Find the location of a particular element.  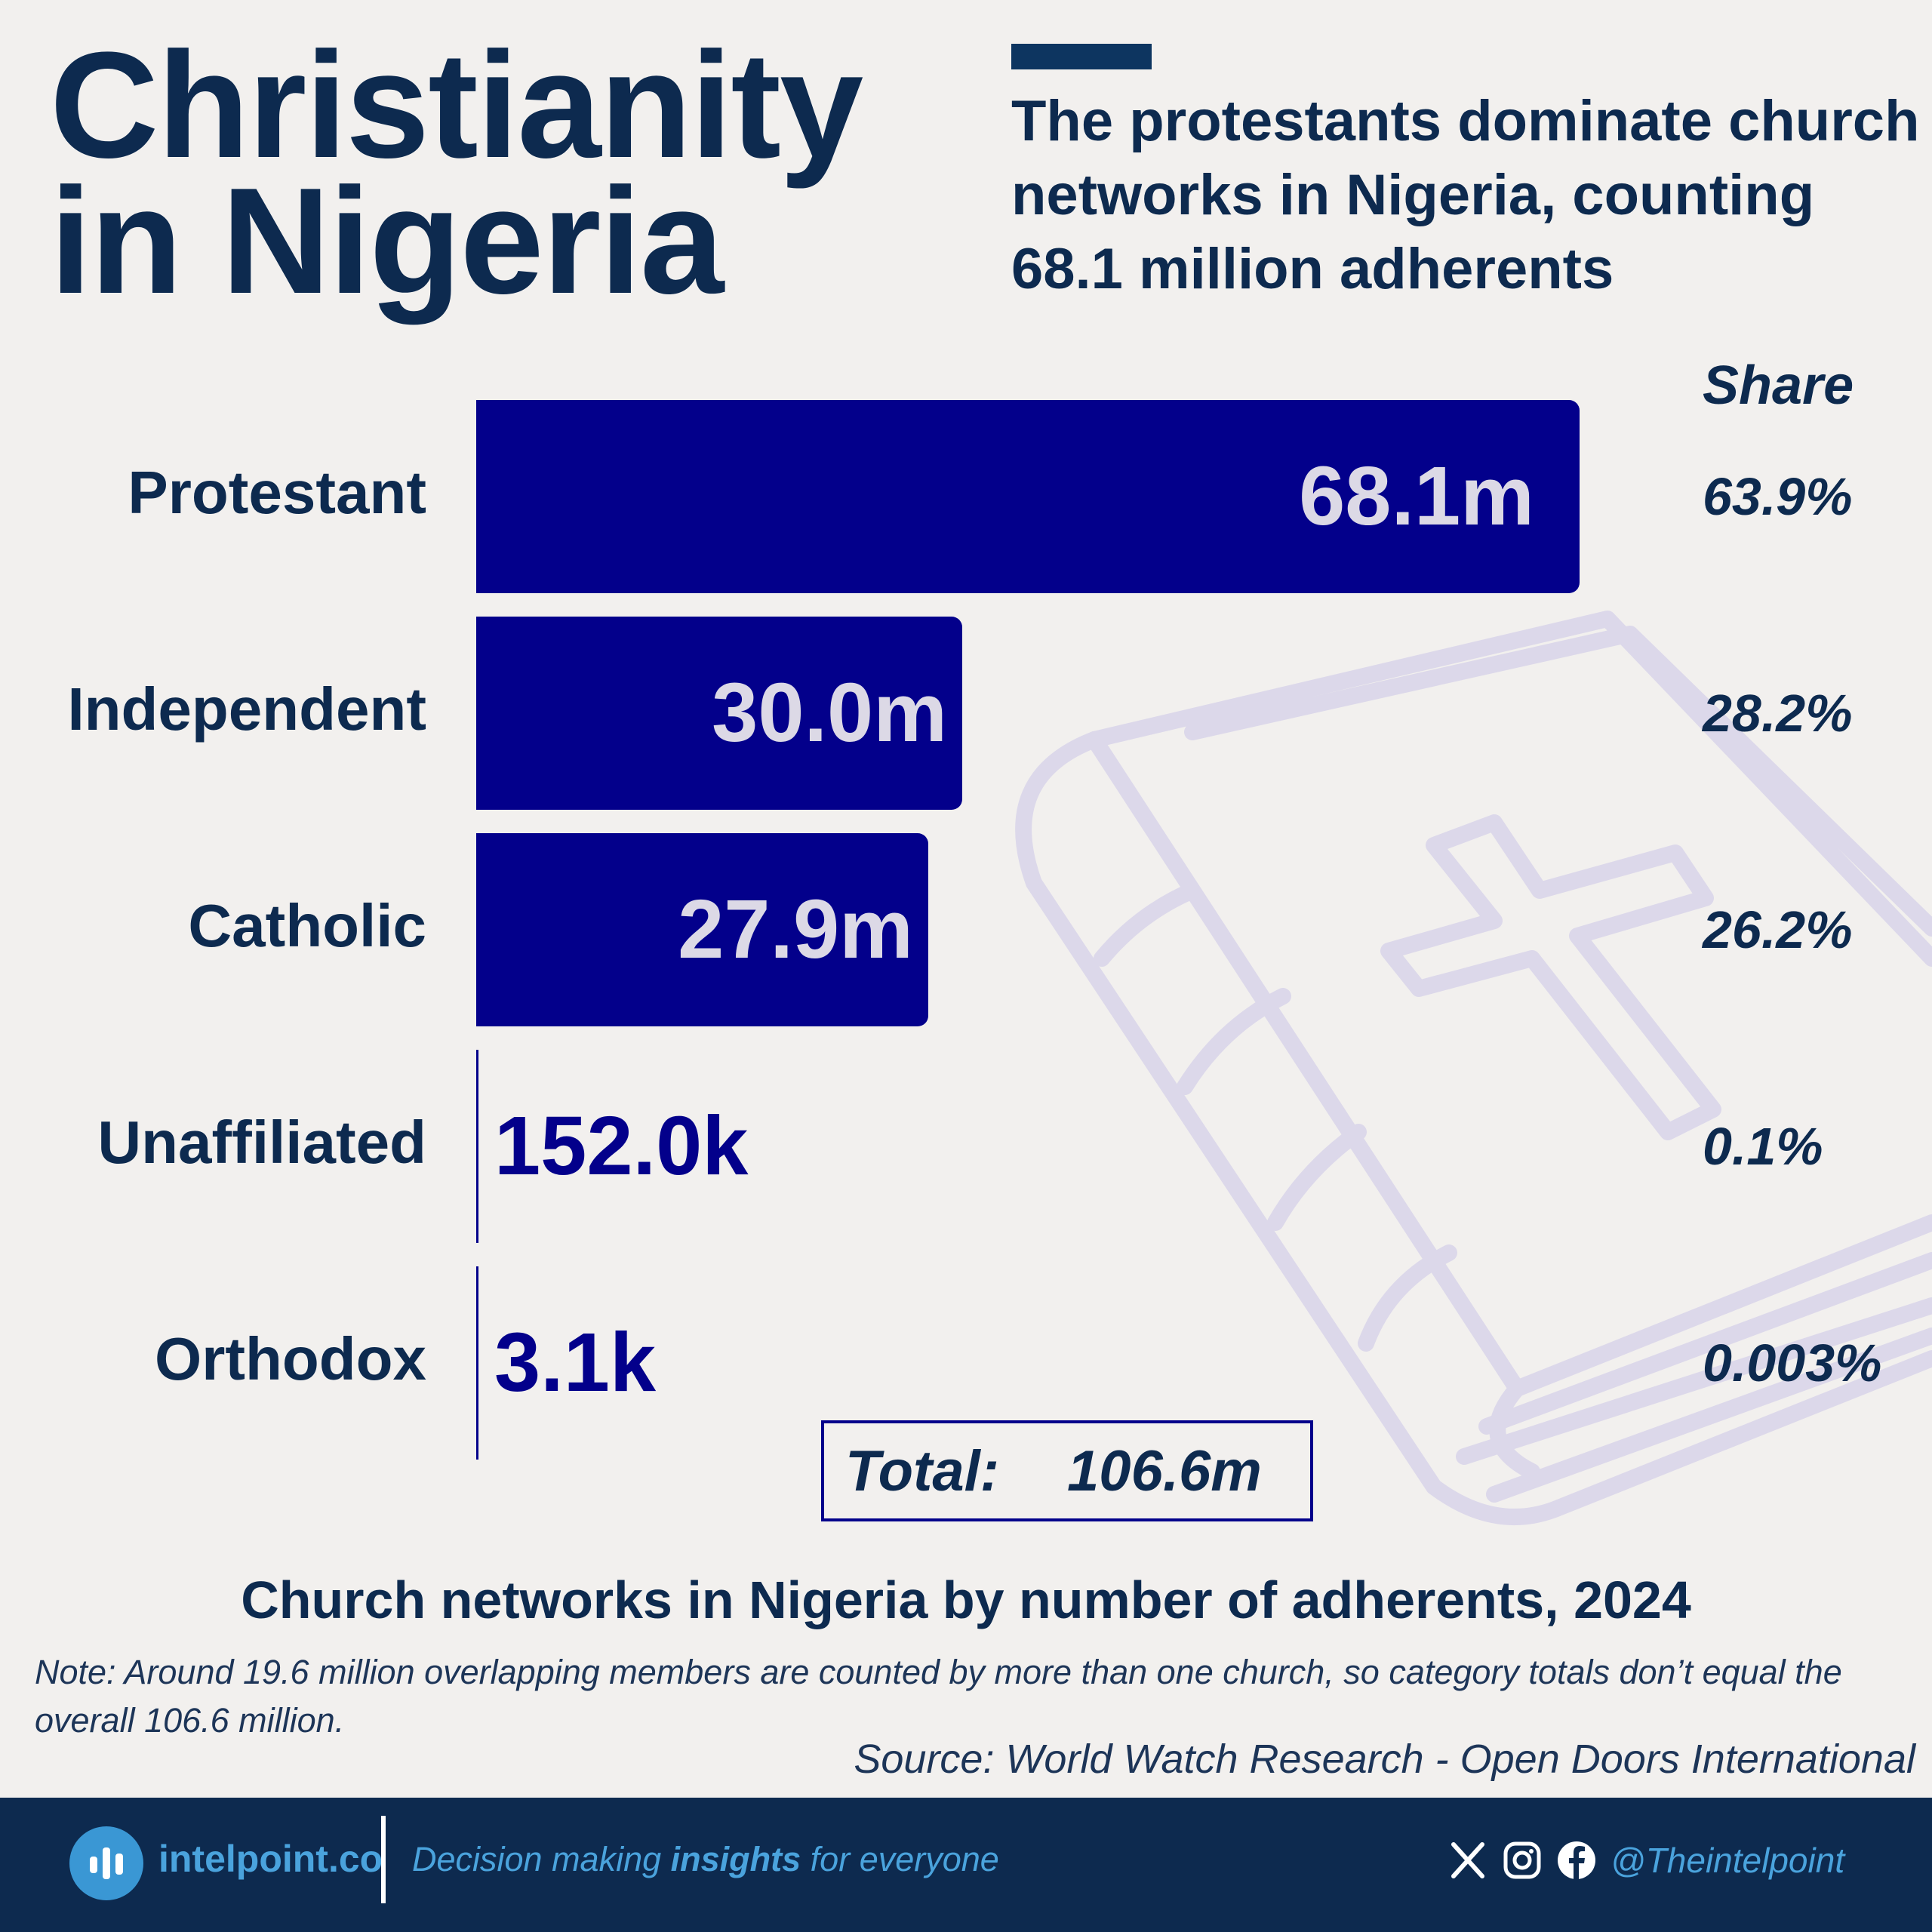

category-label: Catholic is located at coordinates (307, 925).